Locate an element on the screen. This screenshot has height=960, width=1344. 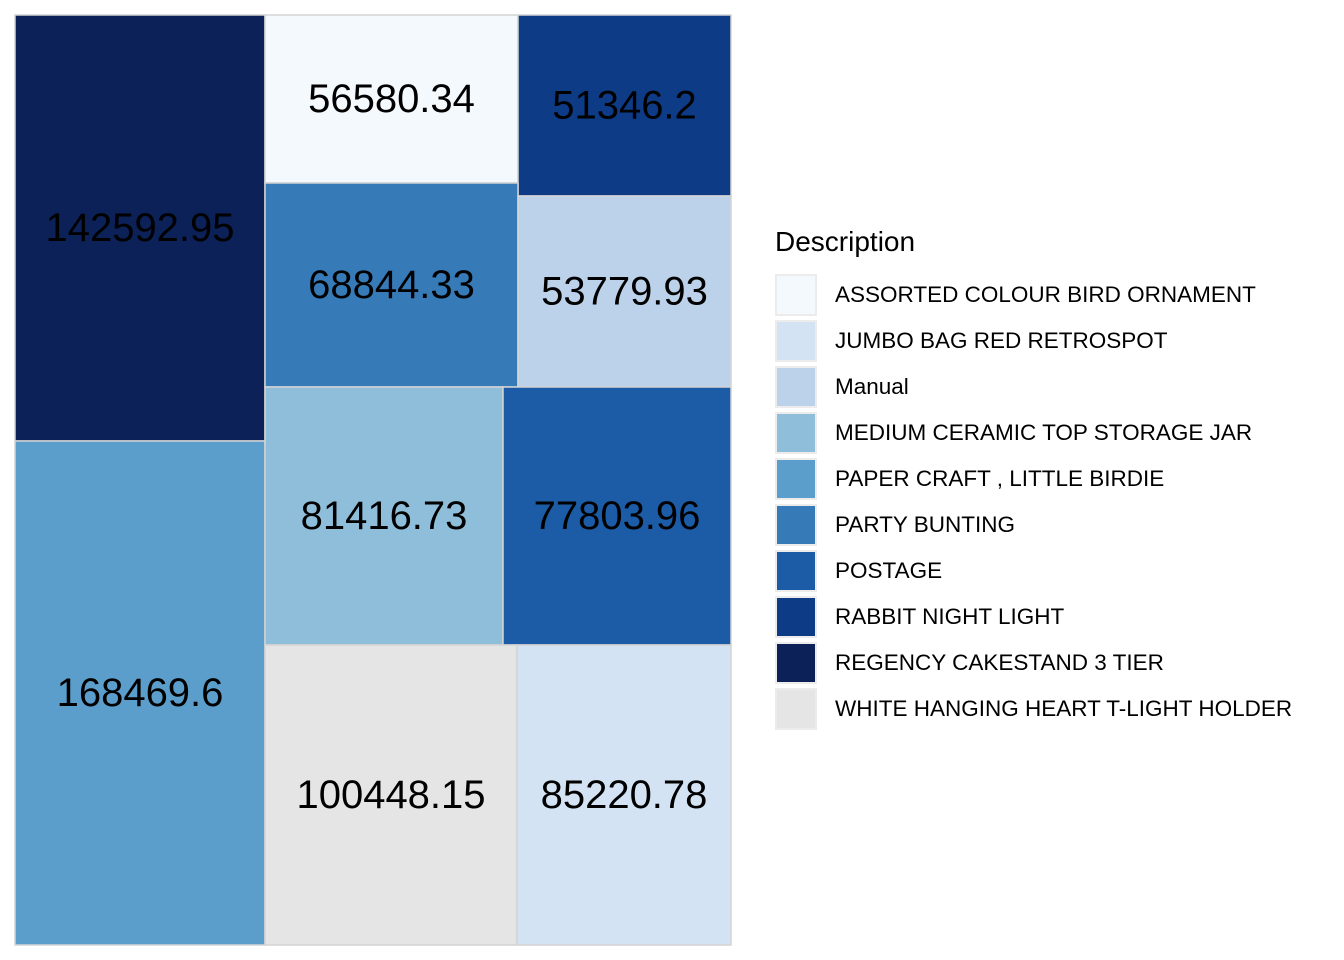
legend-item-manual: Manual is located at coordinates (1033, 387).